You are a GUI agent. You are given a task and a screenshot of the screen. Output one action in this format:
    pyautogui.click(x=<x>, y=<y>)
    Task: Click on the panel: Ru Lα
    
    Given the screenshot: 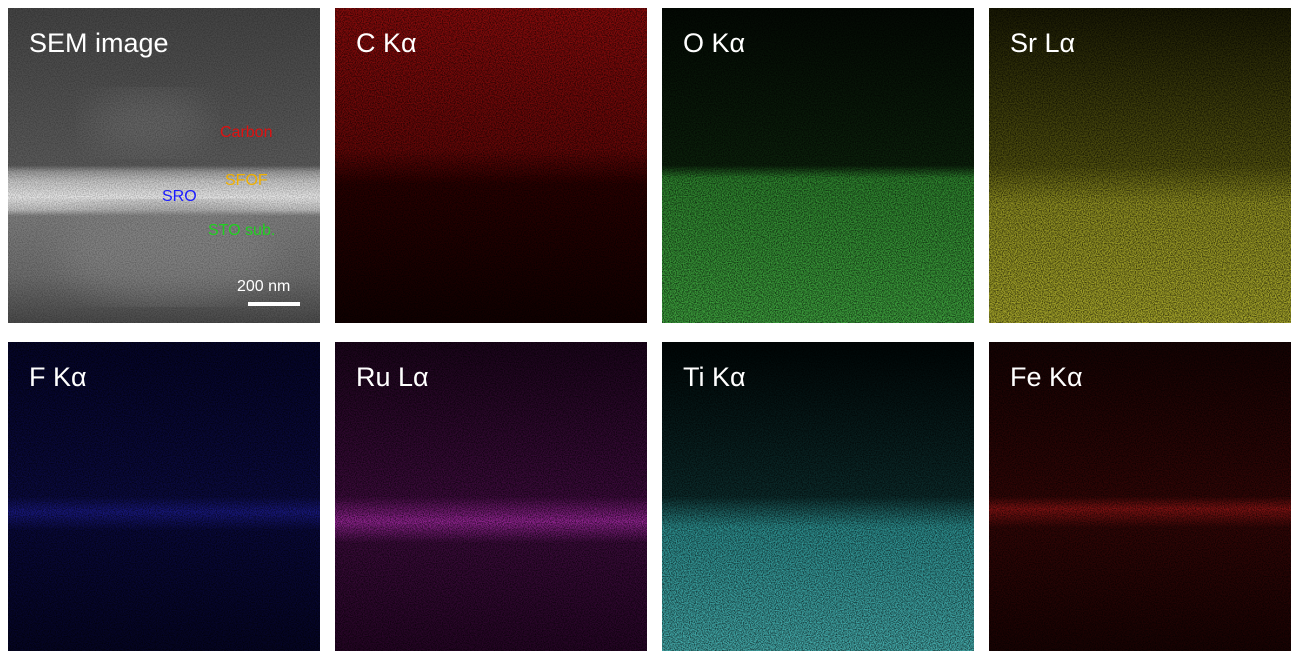 What is the action you would take?
    pyautogui.click(x=491, y=496)
    